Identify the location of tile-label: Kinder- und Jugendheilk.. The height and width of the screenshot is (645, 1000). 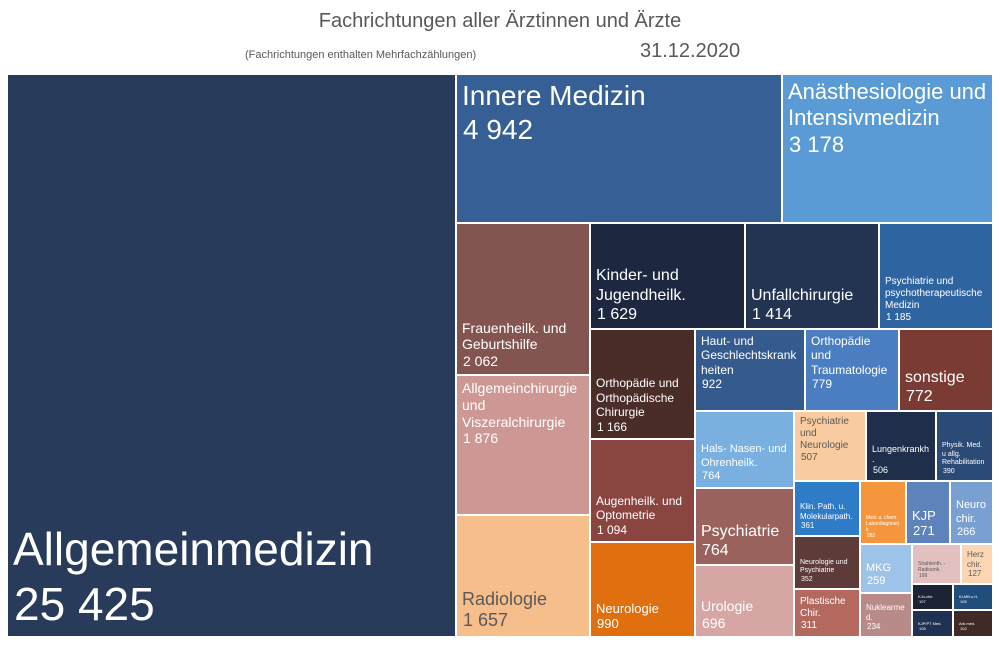
(641, 285).